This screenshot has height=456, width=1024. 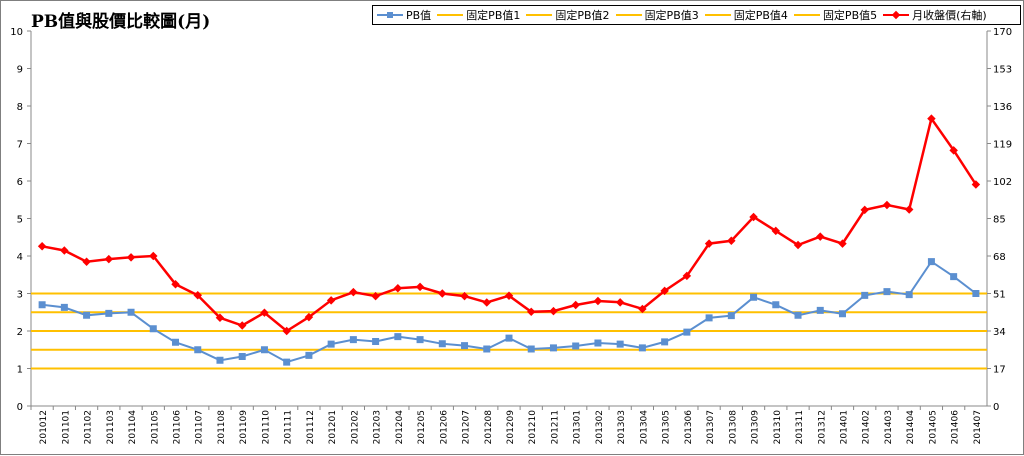 I want to click on y-left-tick-label: 4, so click(x=20, y=257).